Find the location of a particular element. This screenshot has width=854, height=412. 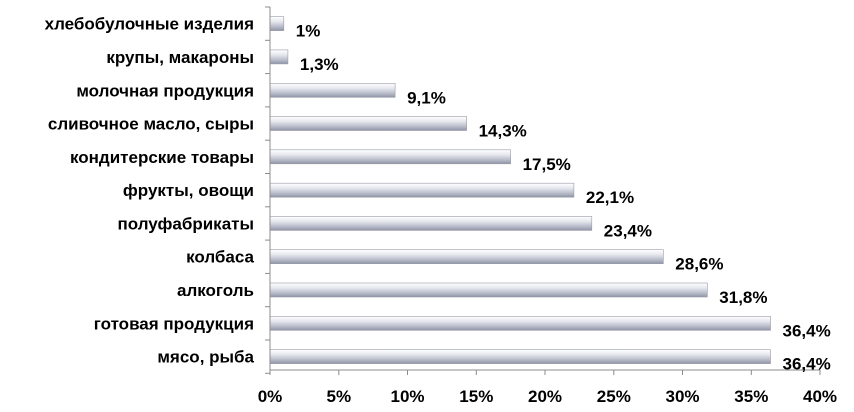

data-label: 17,5% is located at coordinates (547, 164).